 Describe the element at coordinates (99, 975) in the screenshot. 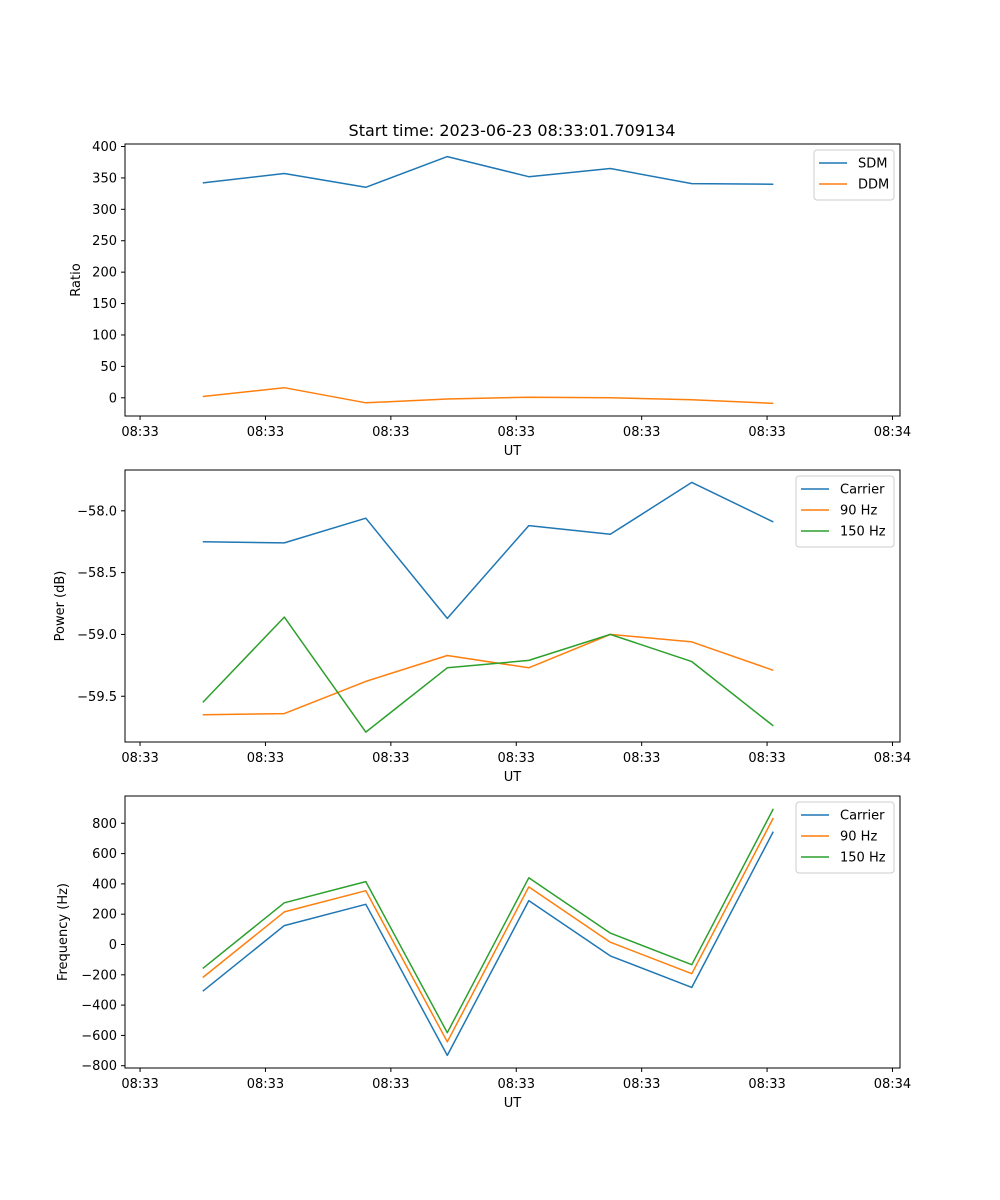

I see `y-tick-label: −200` at that location.